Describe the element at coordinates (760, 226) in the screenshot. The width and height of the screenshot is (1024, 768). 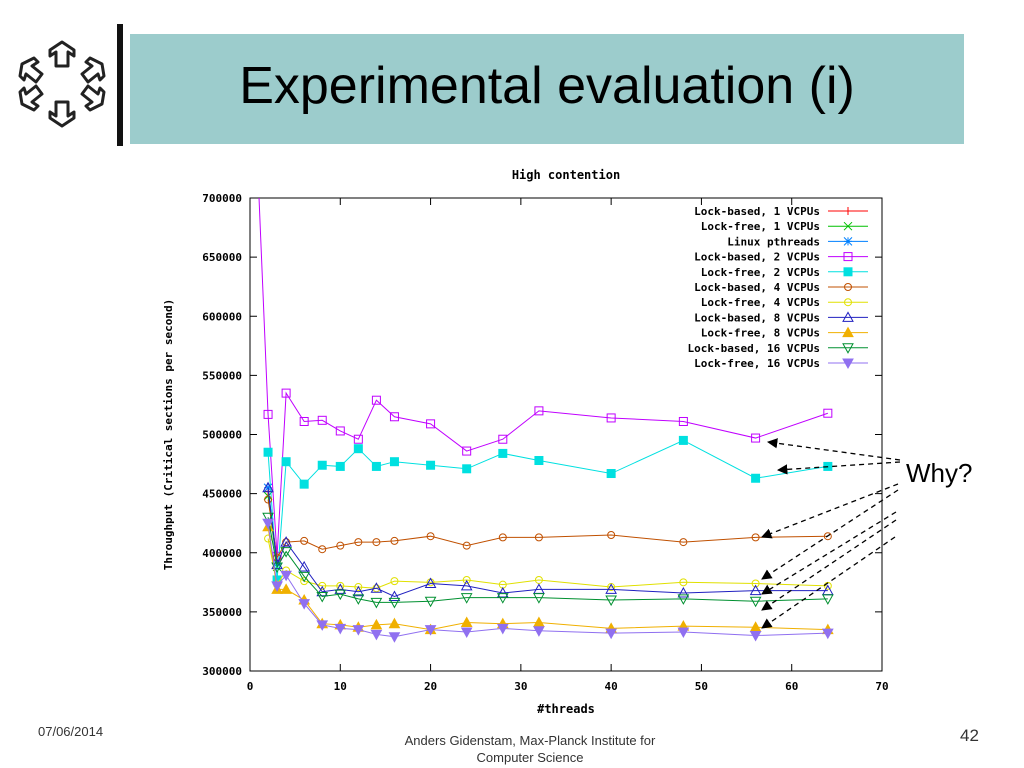
I see `legend-label: Lock-free, 1 VCPUs` at that location.